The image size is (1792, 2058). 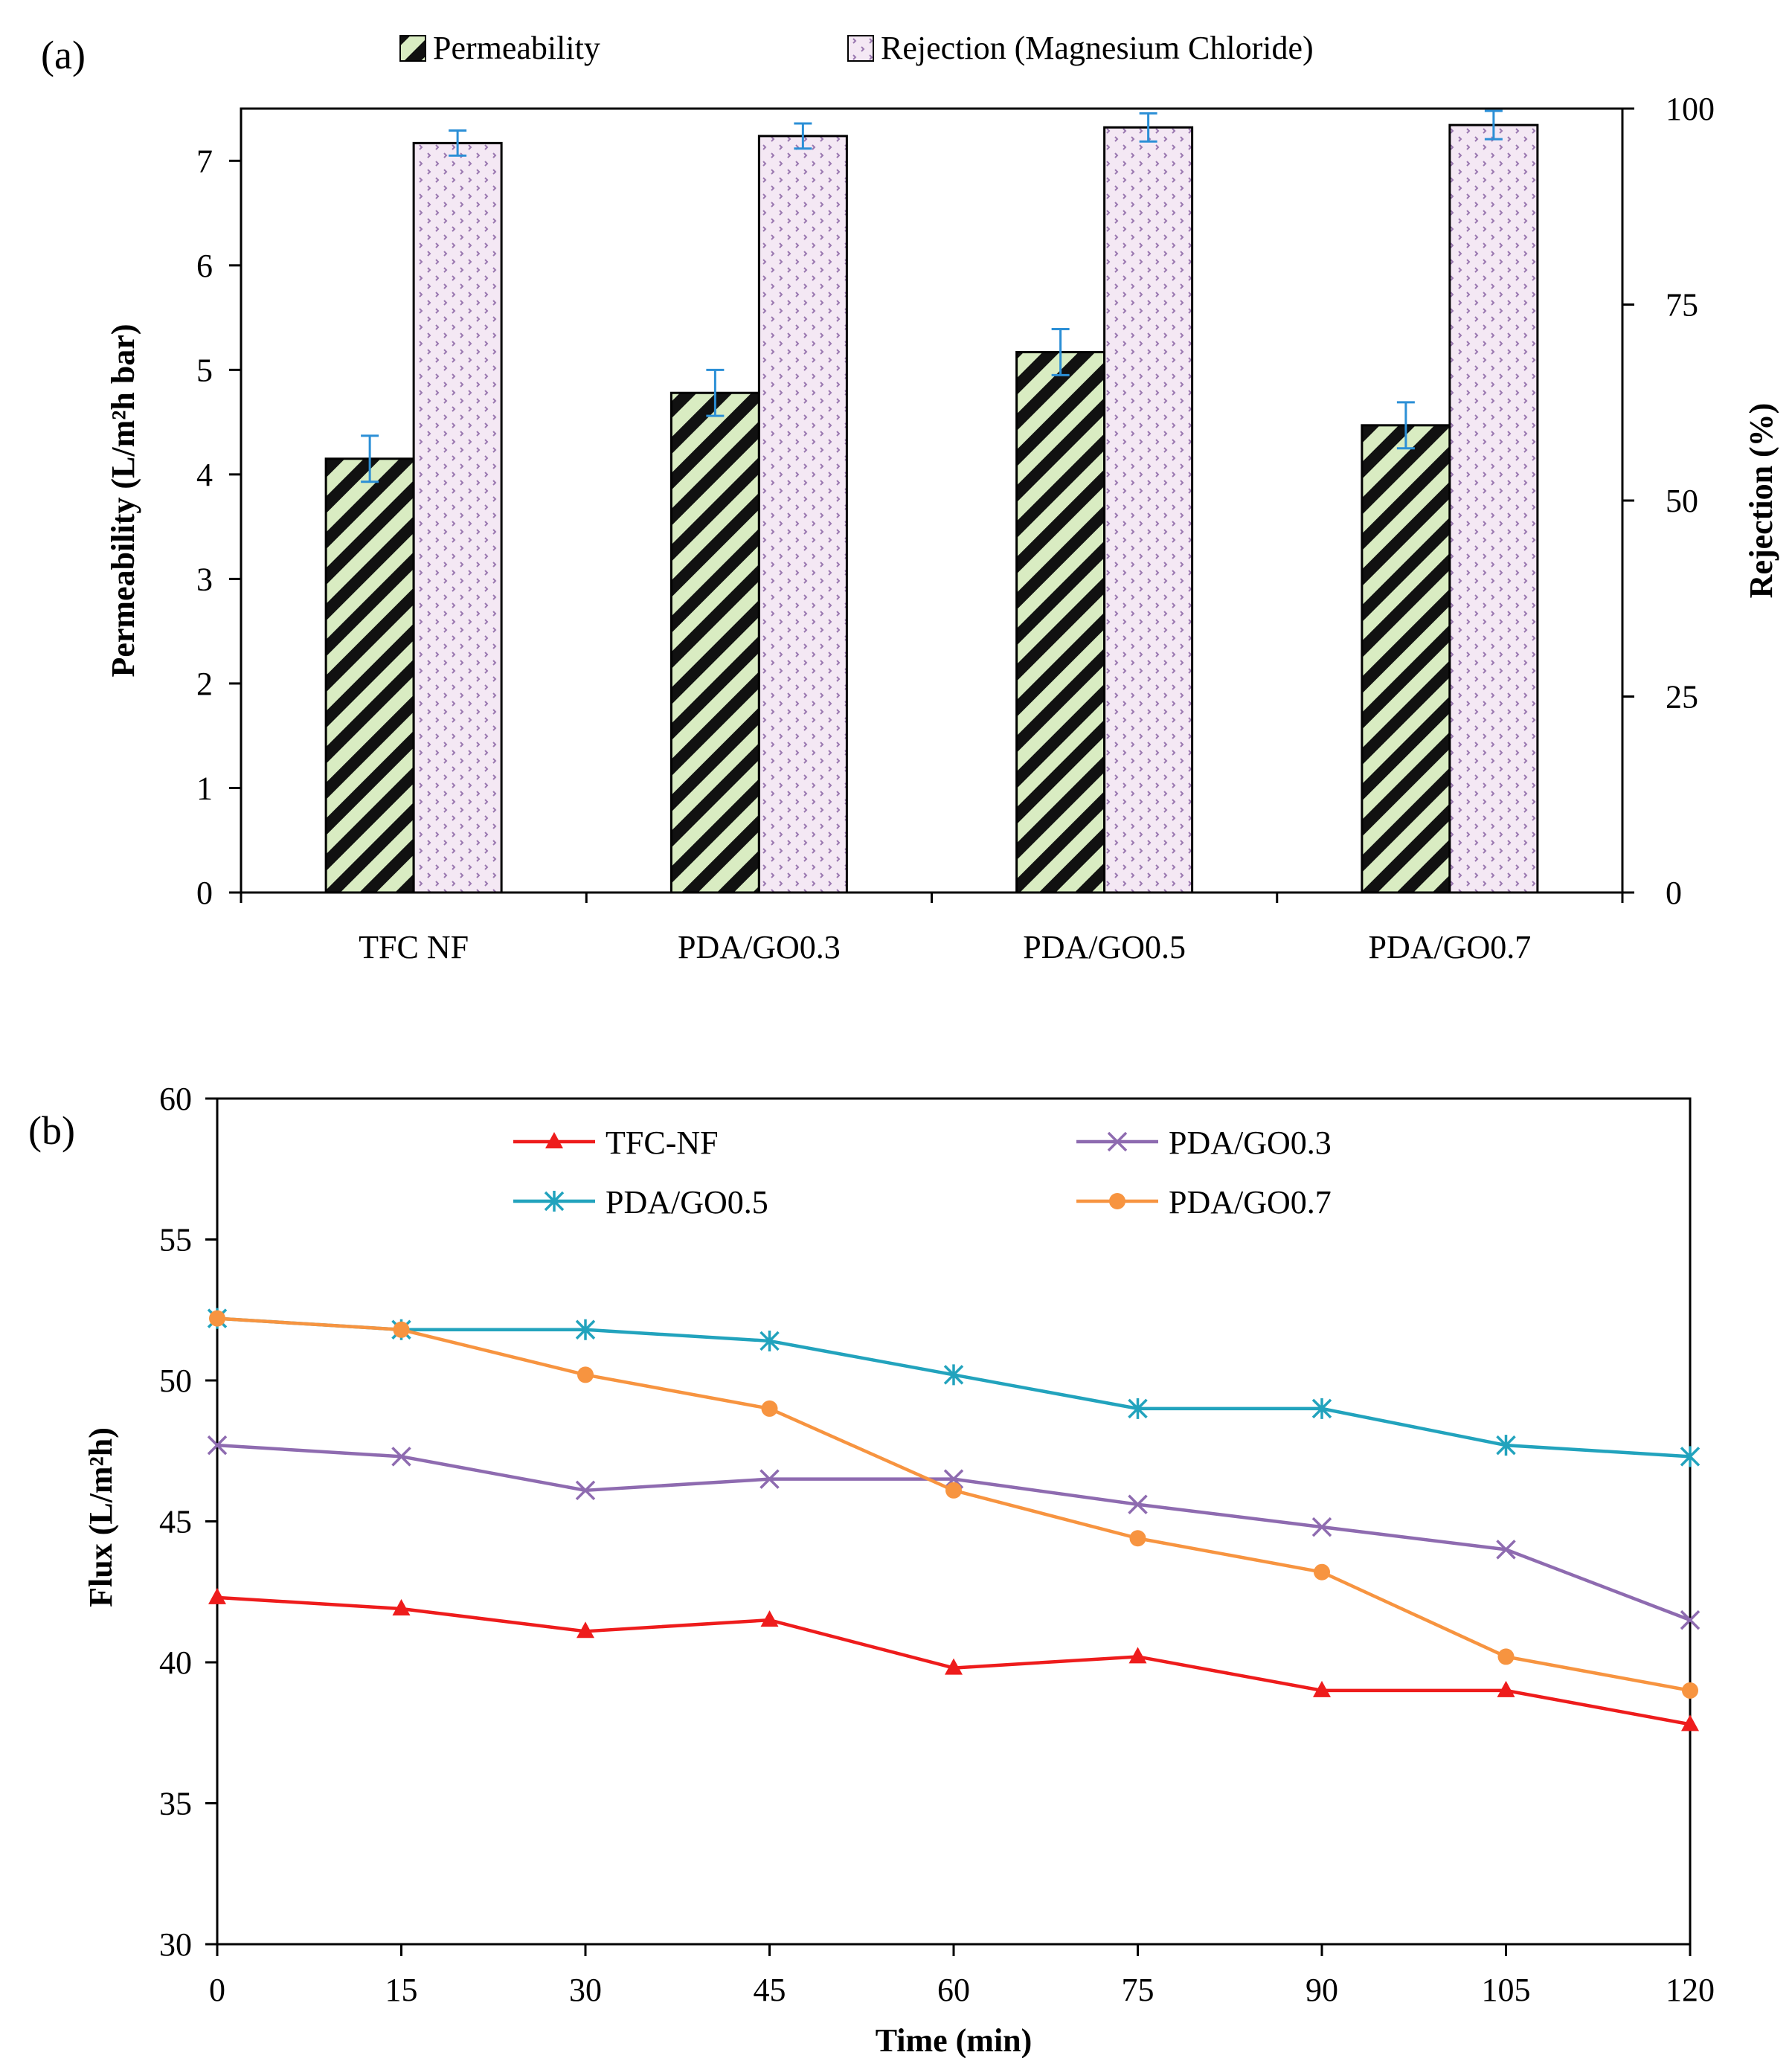 I want to click on left-tick-label: 0, so click(x=205, y=893).